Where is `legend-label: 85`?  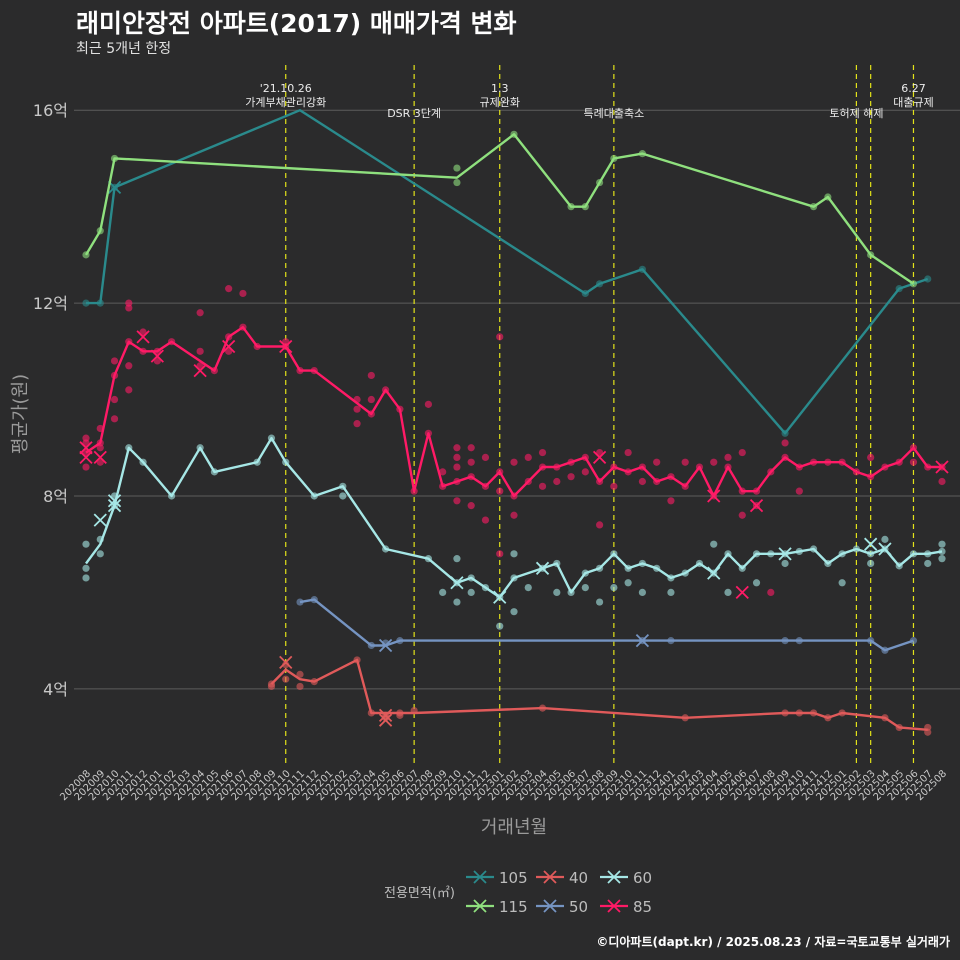 legend-label: 85 is located at coordinates (642, 907).